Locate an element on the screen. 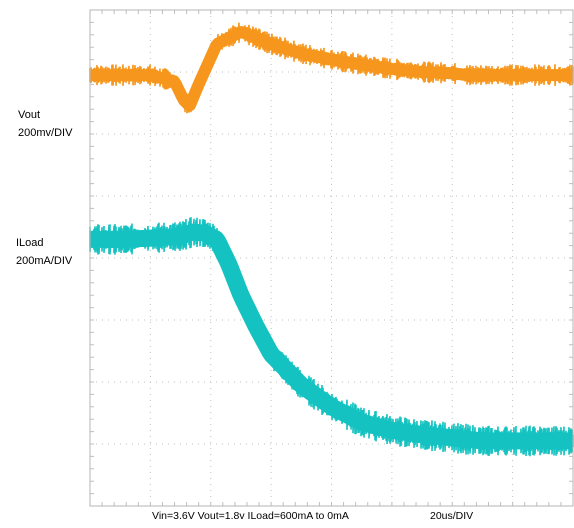  vout-trace is located at coordinates (331, 68).